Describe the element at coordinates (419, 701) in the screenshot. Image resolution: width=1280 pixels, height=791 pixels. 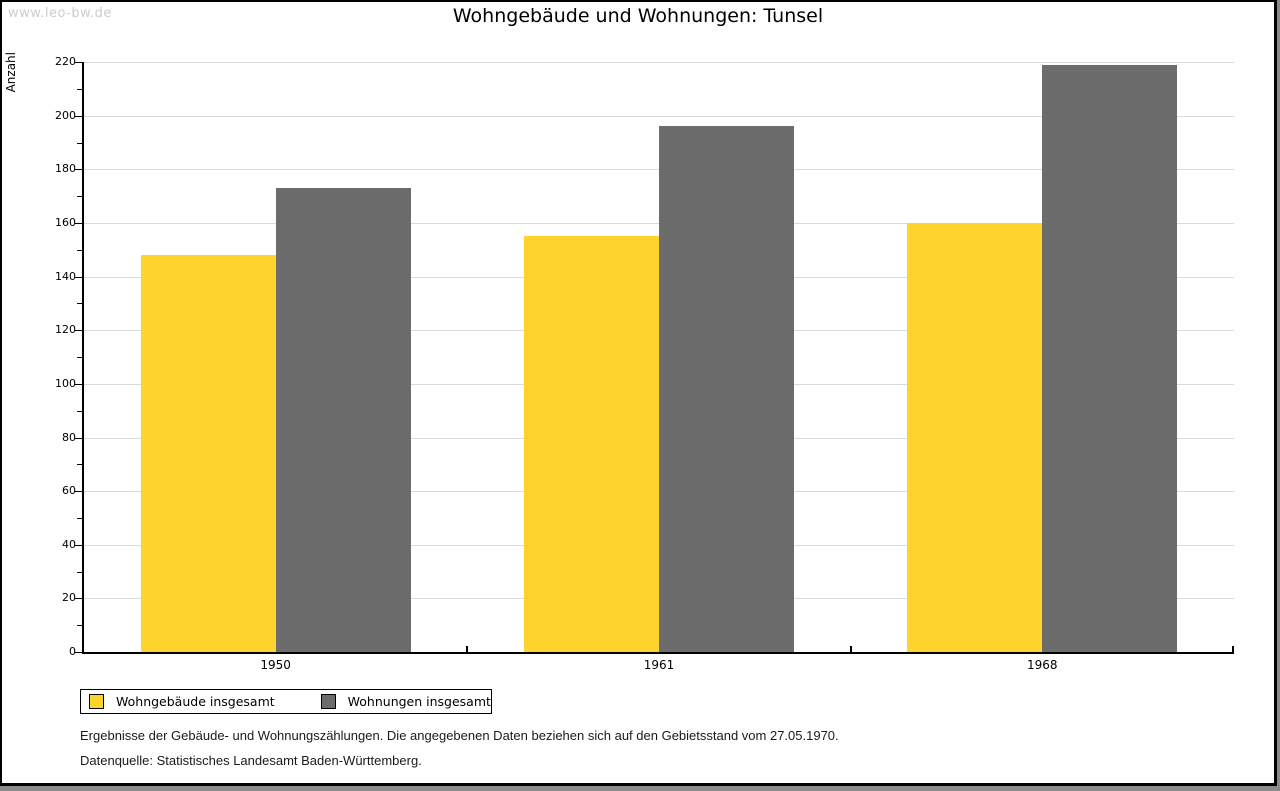
I see `legend-label-wohnungen: Wohnungen insgesamt` at that location.